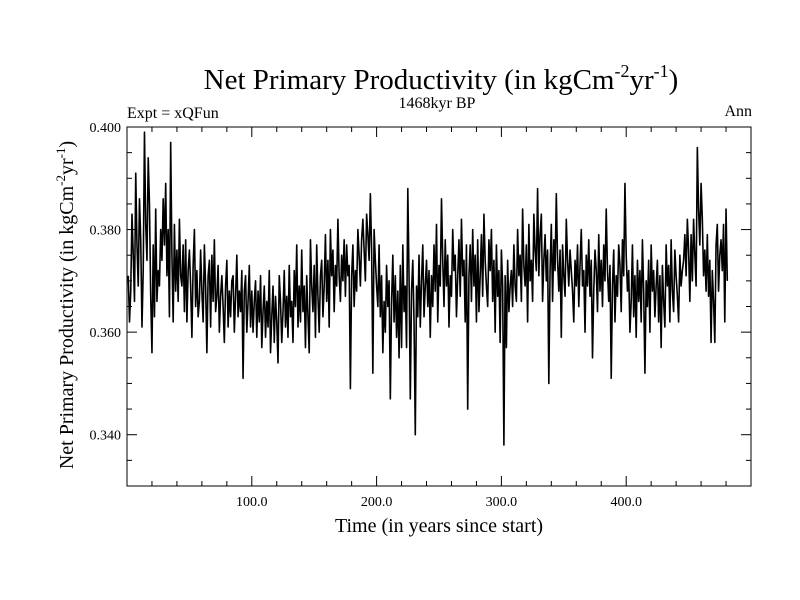 The width and height of the screenshot is (800, 600). Describe the element at coordinates (738, 111) in the screenshot. I see `subtitle-right: Ann` at that location.